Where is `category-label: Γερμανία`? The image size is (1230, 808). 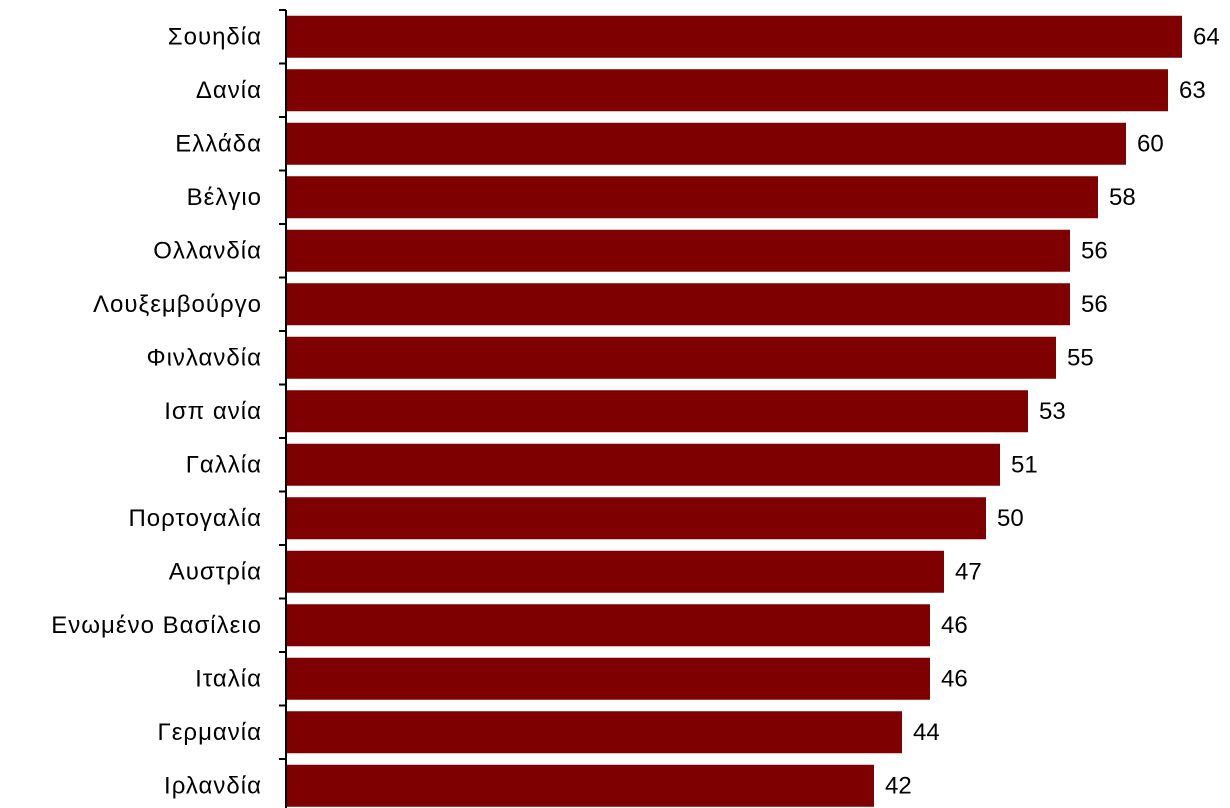 category-label: Γερμανία is located at coordinates (210, 732).